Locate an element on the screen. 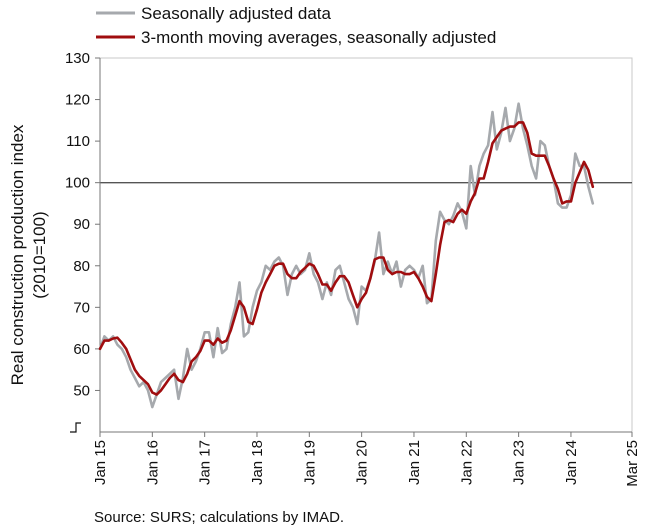 The width and height of the screenshot is (650, 532). x-tick-label-2021-01: Jan 21 is located at coordinates (414, 462).